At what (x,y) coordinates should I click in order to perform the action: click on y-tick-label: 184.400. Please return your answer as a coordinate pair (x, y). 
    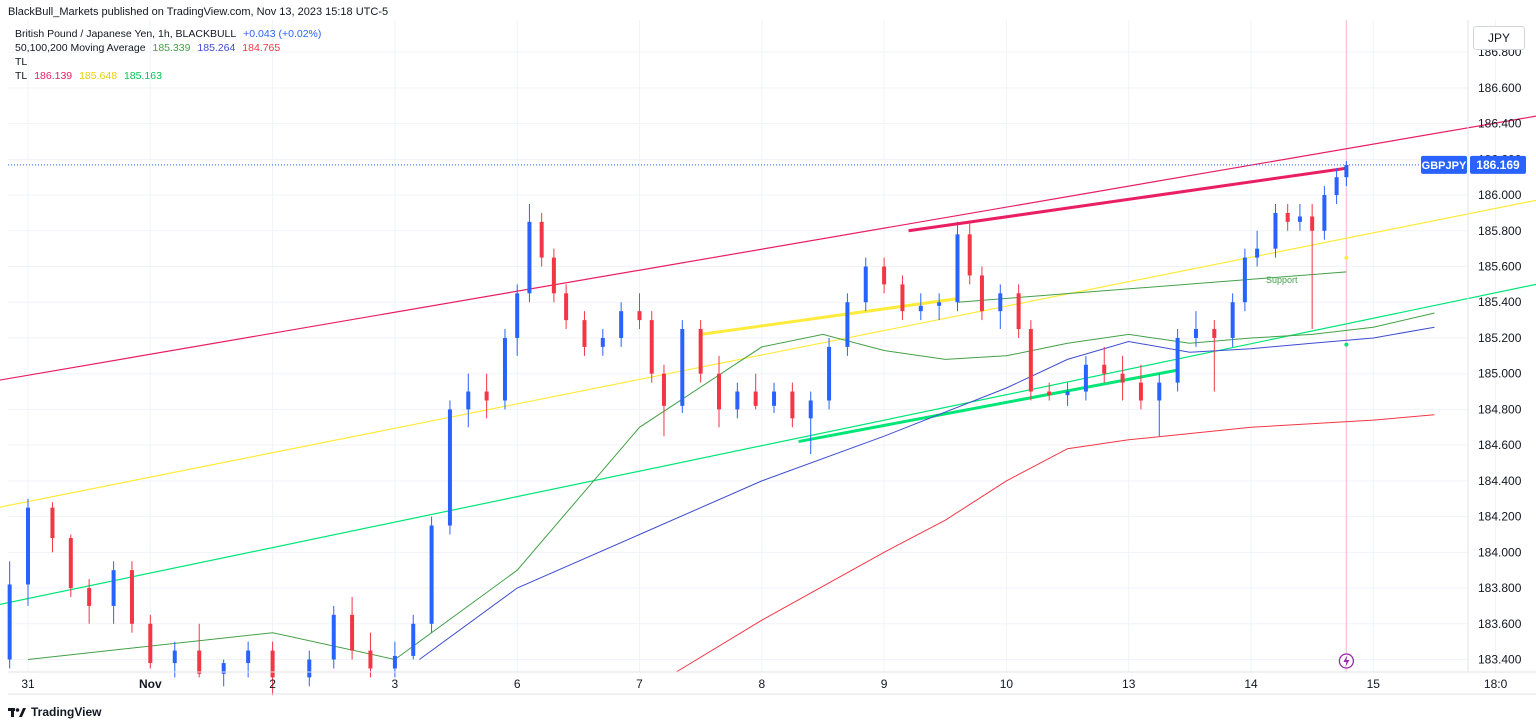
    Looking at the image, I should click on (1500, 481).